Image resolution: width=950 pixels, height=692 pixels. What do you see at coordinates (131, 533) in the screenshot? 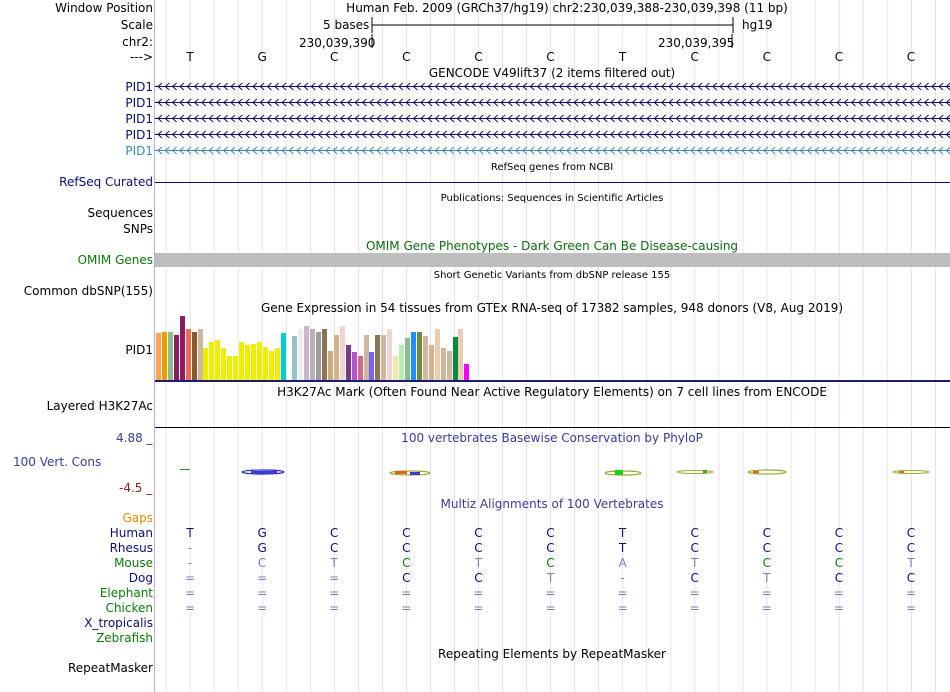
I see `species-label-human: Human` at bounding box center [131, 533].